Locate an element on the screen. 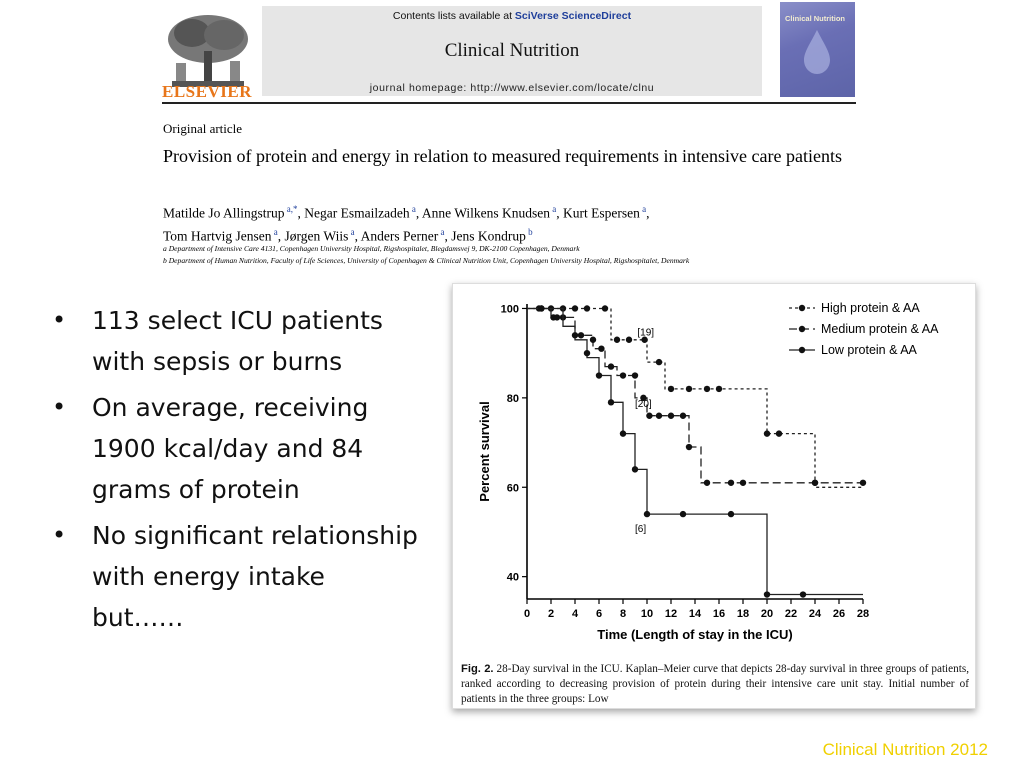 The width and height of the screenshot is (1024, 768). cover-title: Clinical Nutrition is located at coordinates (815, 18).